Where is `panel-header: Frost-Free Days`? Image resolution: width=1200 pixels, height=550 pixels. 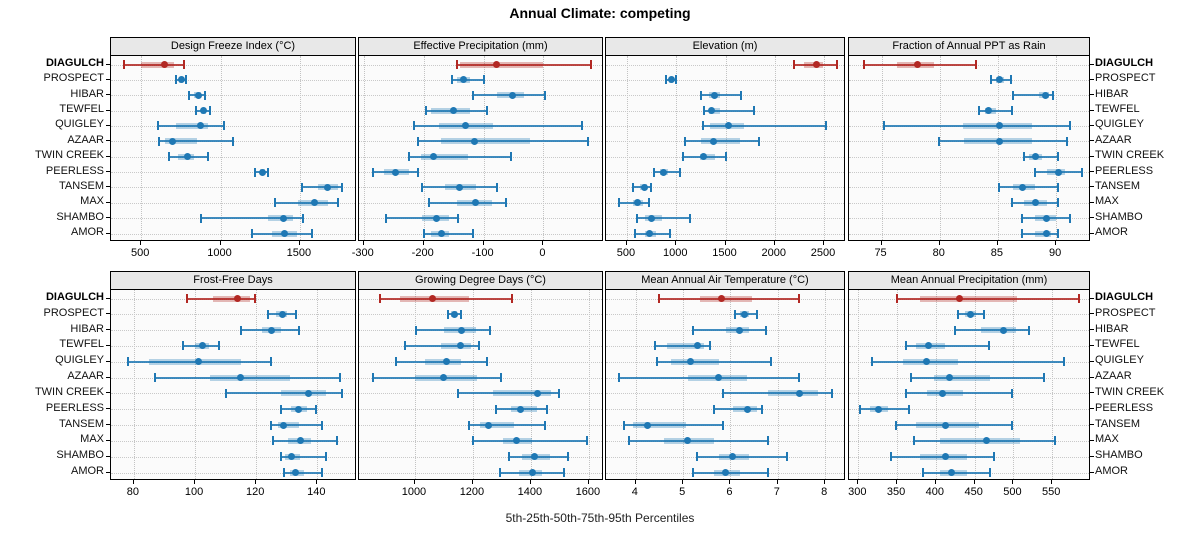 panel-header: Frost-Free Days is located at coordinates (233, 280).